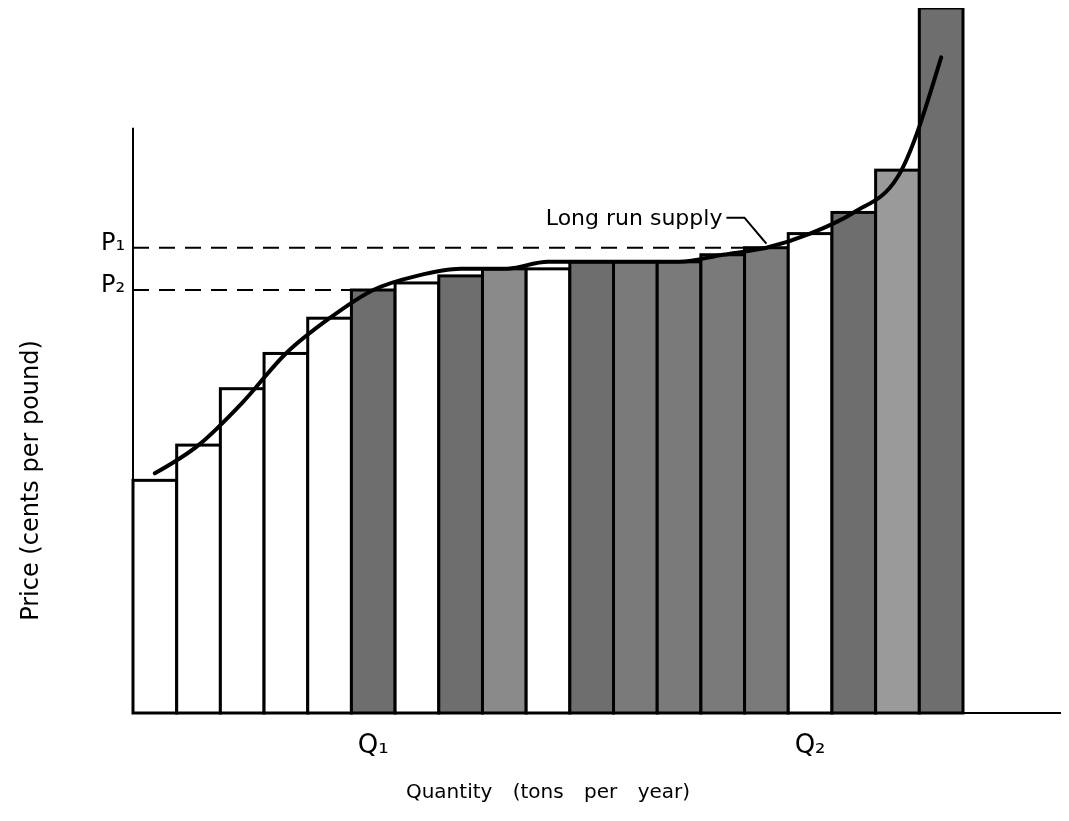 This screenshot has height=821, width=1069. What do you see at coordinates (112, 241) in the screenshot?
I see `ref-line-label: P₁` at bounding box center [112, 241].